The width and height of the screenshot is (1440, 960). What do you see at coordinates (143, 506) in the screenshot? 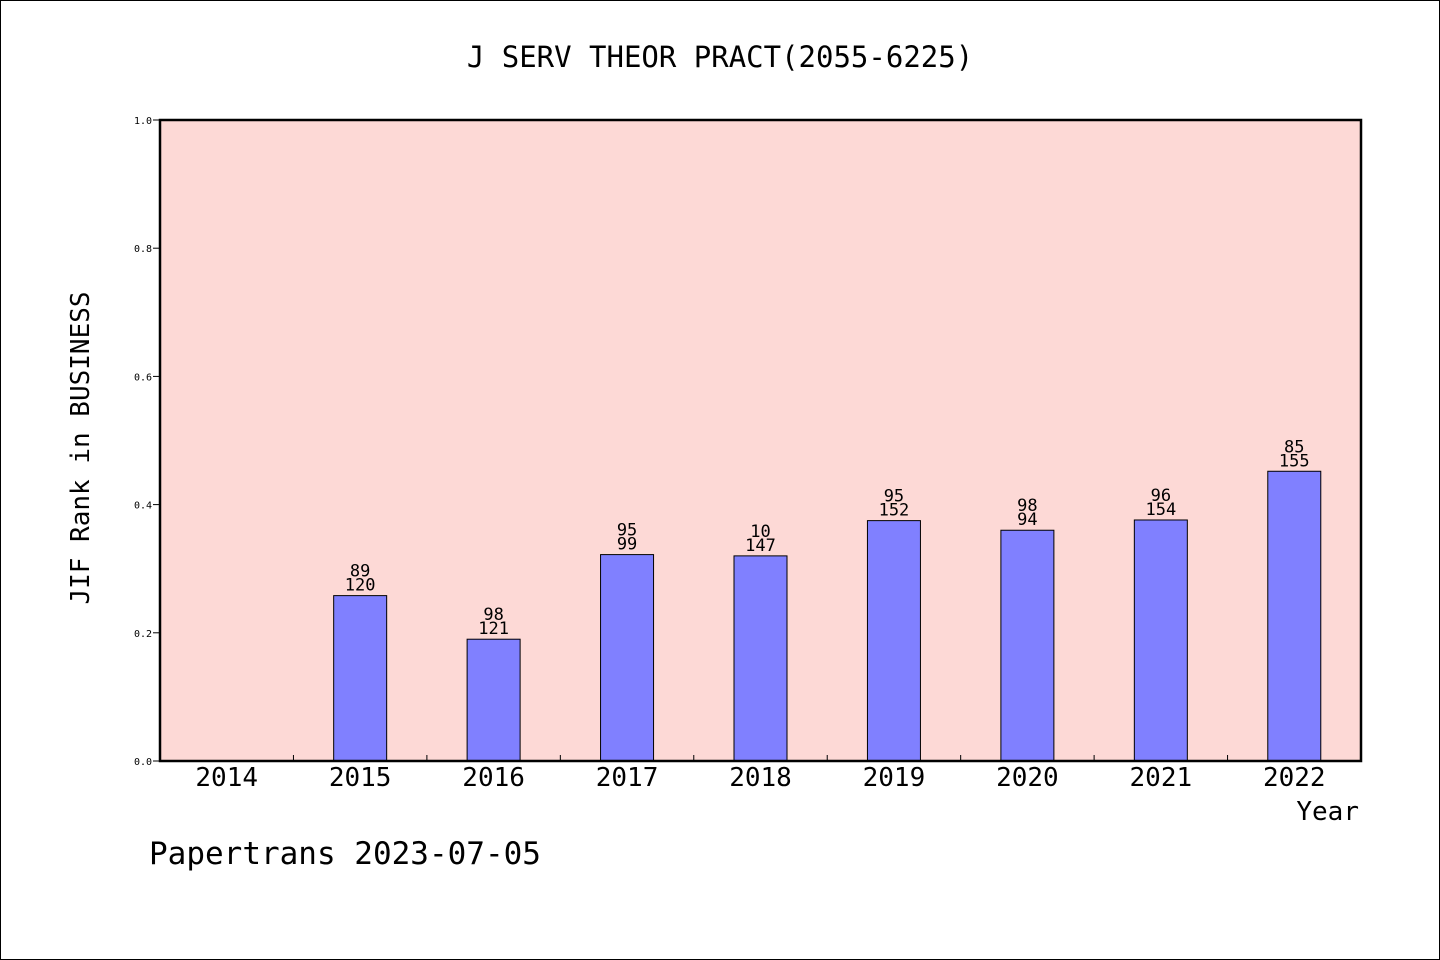
I see `y-tick-label: 0.4` at bounding box center [143, 506].